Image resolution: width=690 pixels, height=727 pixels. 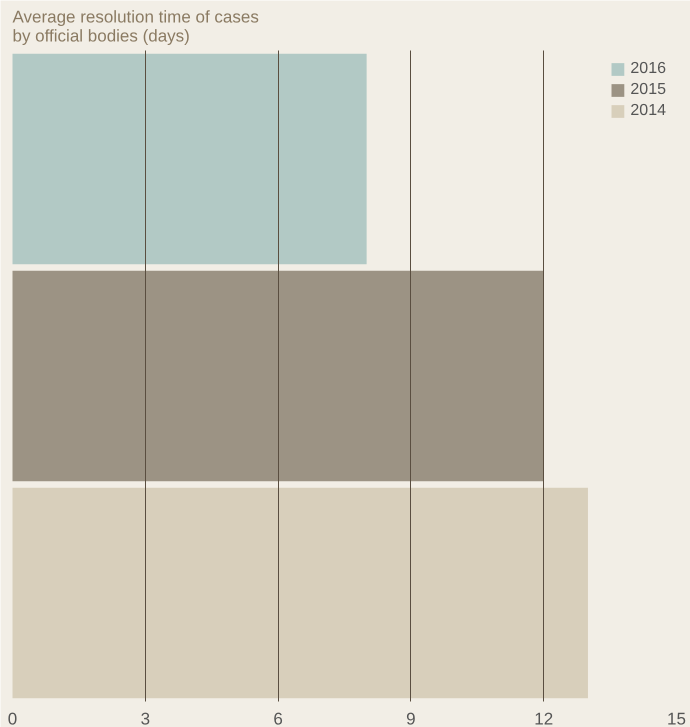 I want to click on x-tick-label: 6, so click(x=278, y=718).